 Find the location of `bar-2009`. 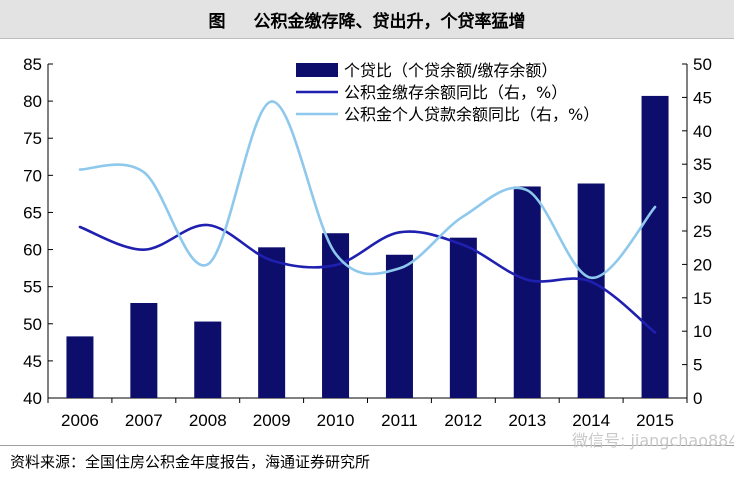

bar-2009 is located at coordinates (272, 322).